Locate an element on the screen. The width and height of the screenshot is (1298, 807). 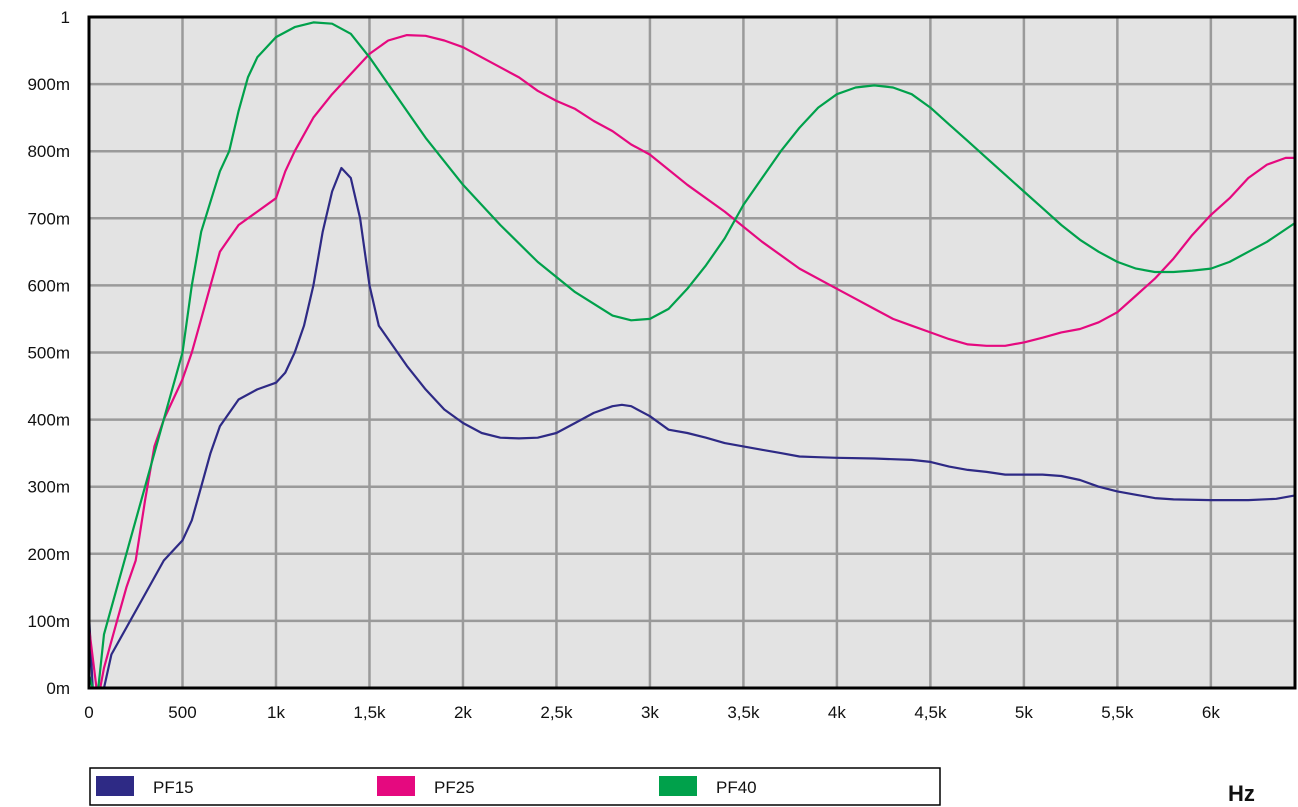
x-tick-label: 4k is located at coordinates (837, 712).